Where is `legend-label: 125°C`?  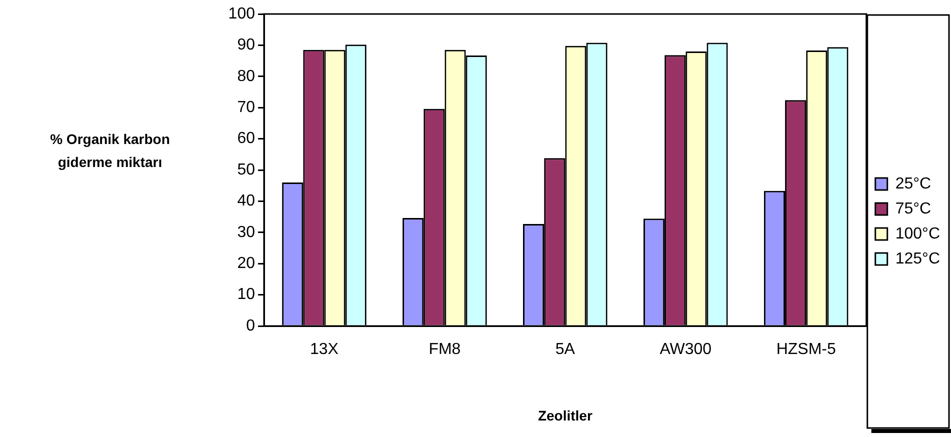
legend-label: 125°C is located at coordinates (917, 259).